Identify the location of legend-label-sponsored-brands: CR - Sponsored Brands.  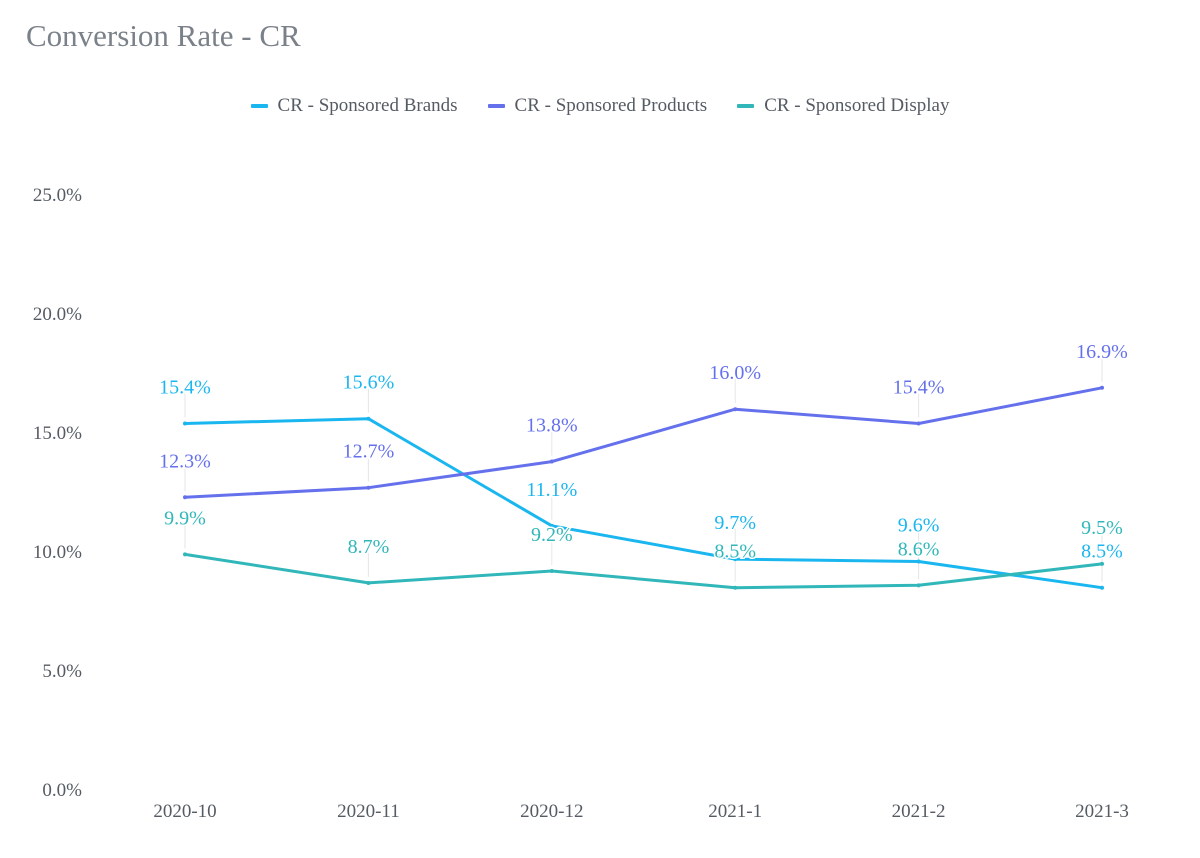
(367, 105).